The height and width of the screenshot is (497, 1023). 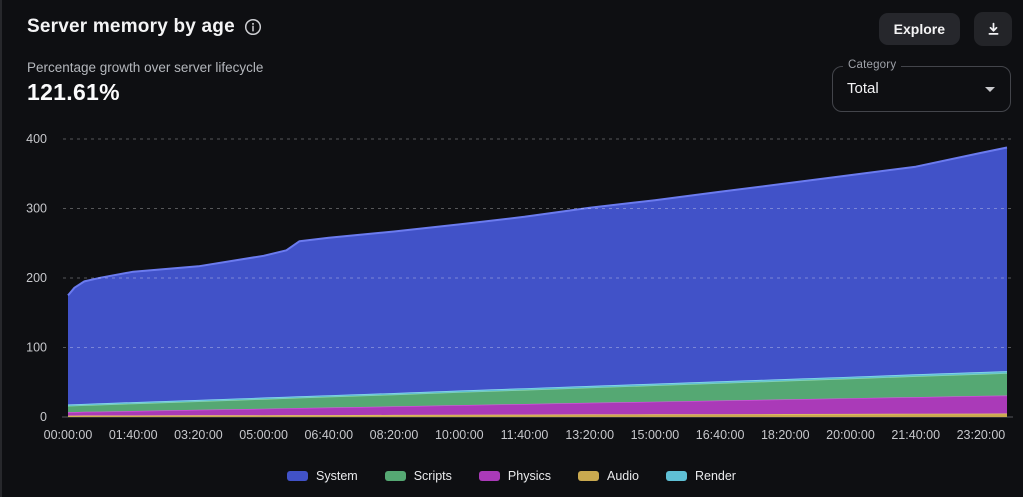 I want to click on system-swatch-icon, so click(x=298, y=476).